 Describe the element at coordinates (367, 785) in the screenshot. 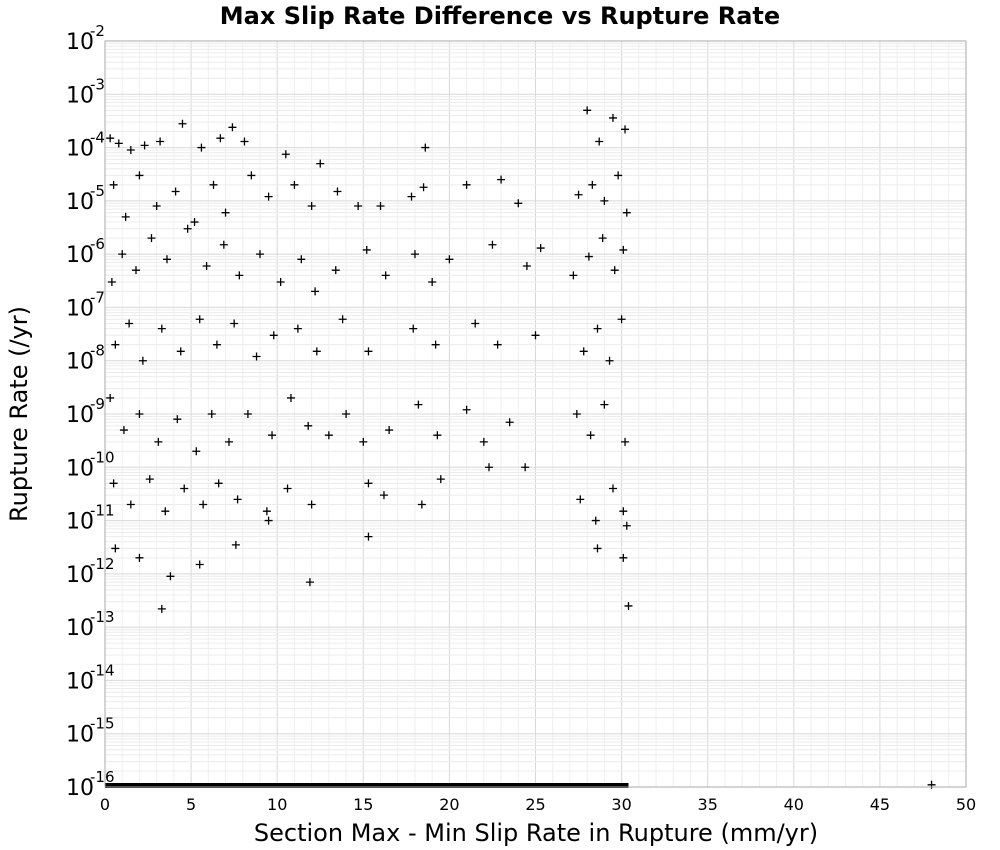

I see `floor-band` at that location.